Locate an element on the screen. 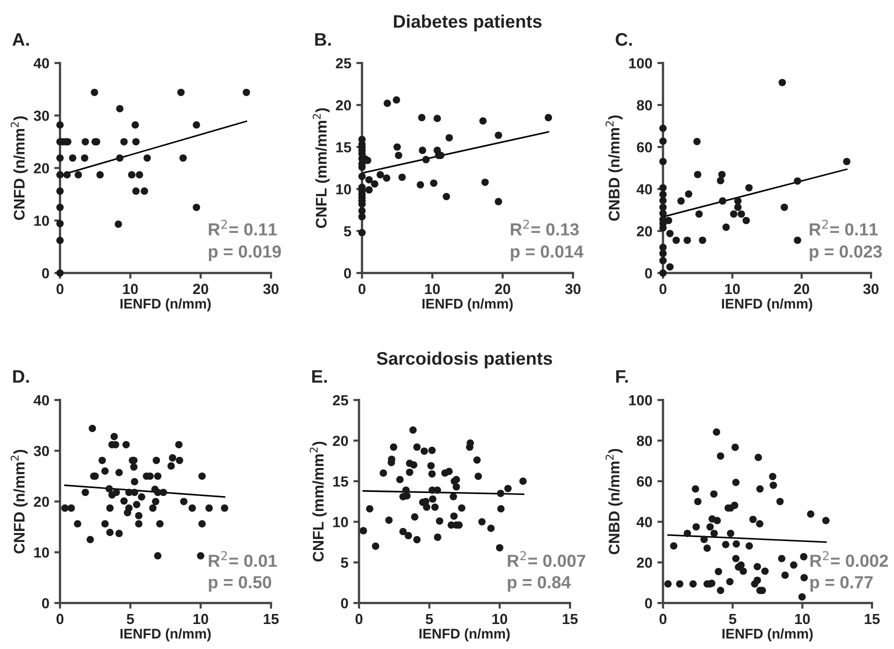 This screenshot has width=894, height=649. chart-title: A. is located at coordinates (20, 39).